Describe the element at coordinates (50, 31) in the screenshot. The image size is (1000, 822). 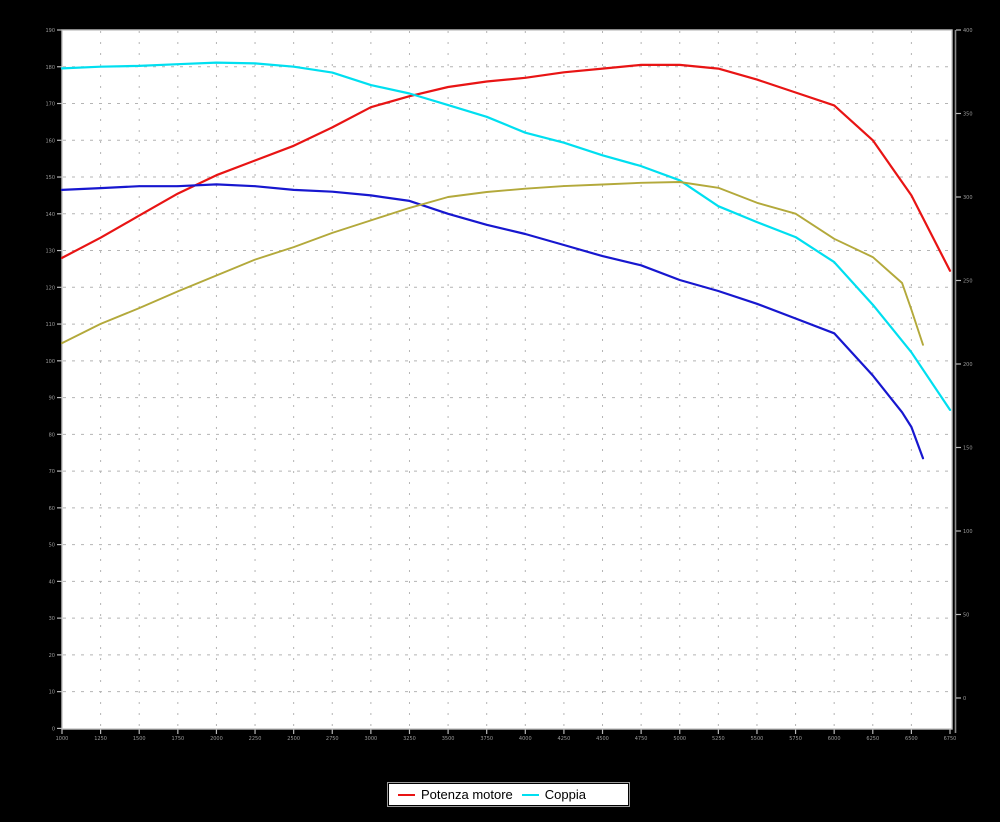
I see `svg-text: 190` at that location.